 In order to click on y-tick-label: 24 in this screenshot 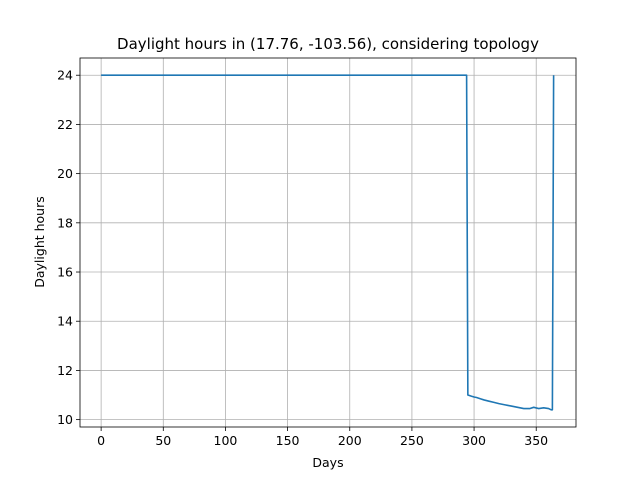, I will do `click(65, 75)`.